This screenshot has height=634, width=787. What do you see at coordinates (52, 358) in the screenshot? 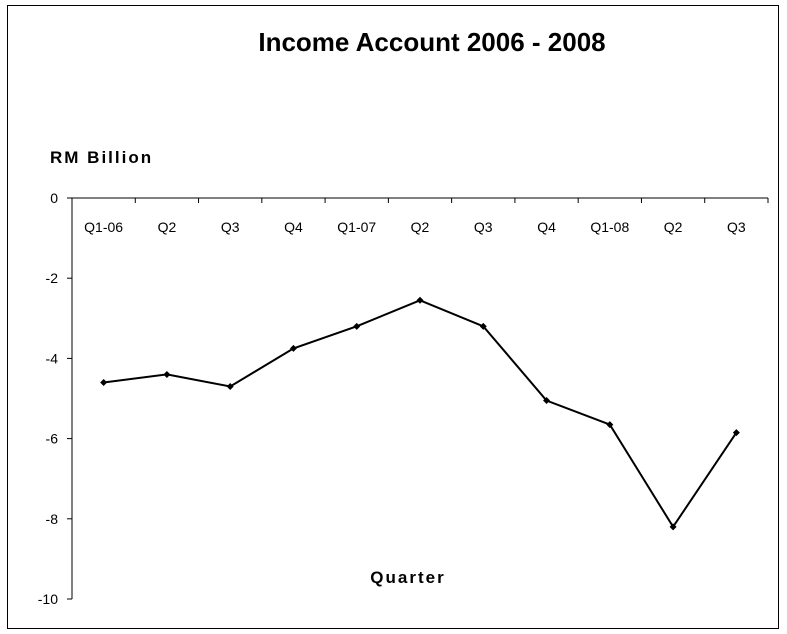
I see `y-tick-label: -4` at bounding box center [52, 358].